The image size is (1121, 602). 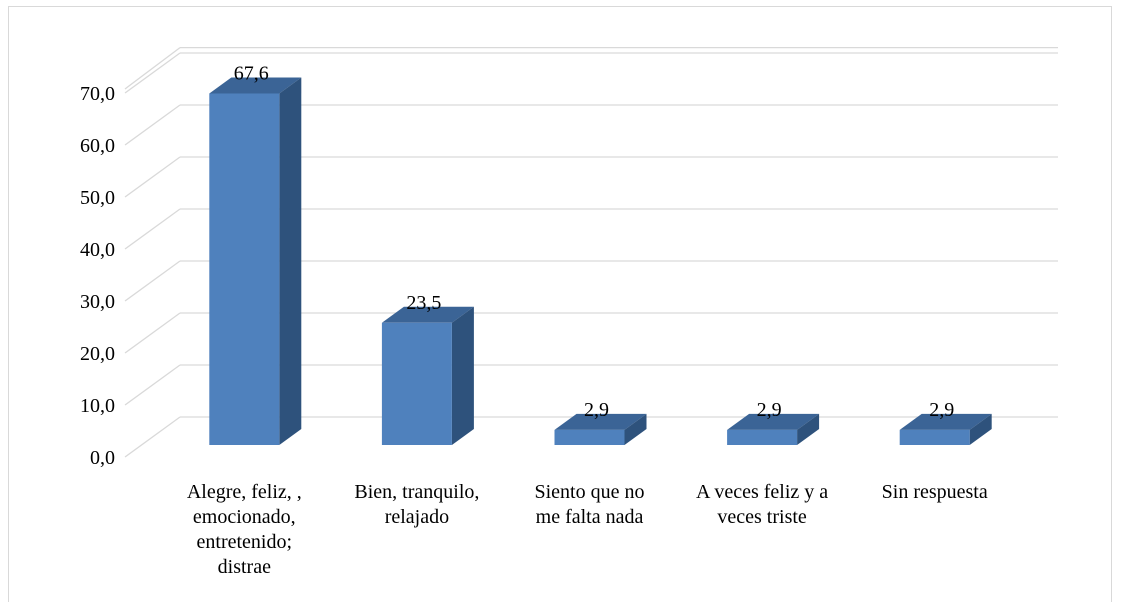 I want to click on x-category-label: Bien, tranquilo, relajado, so click(x=416, y=504).